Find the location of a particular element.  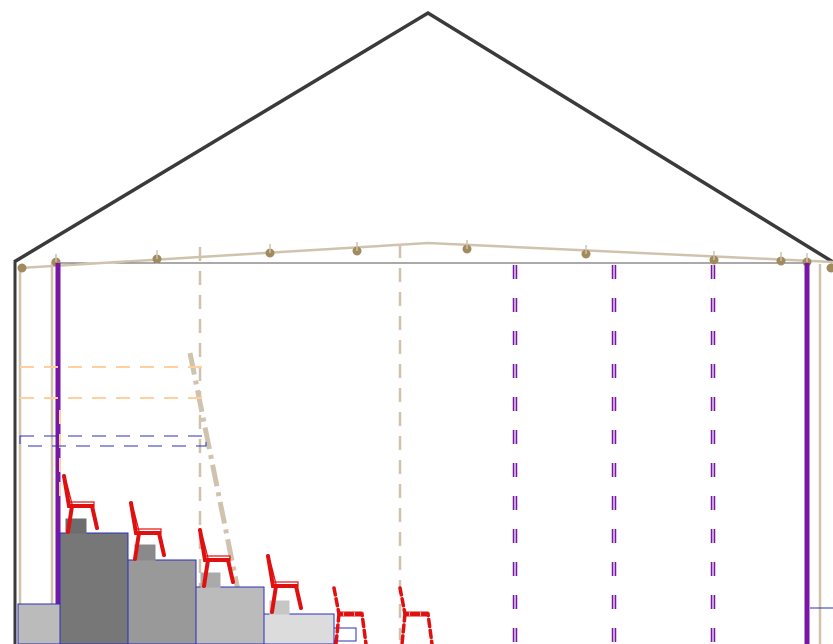

step-box is located at coordinates (345, 634).